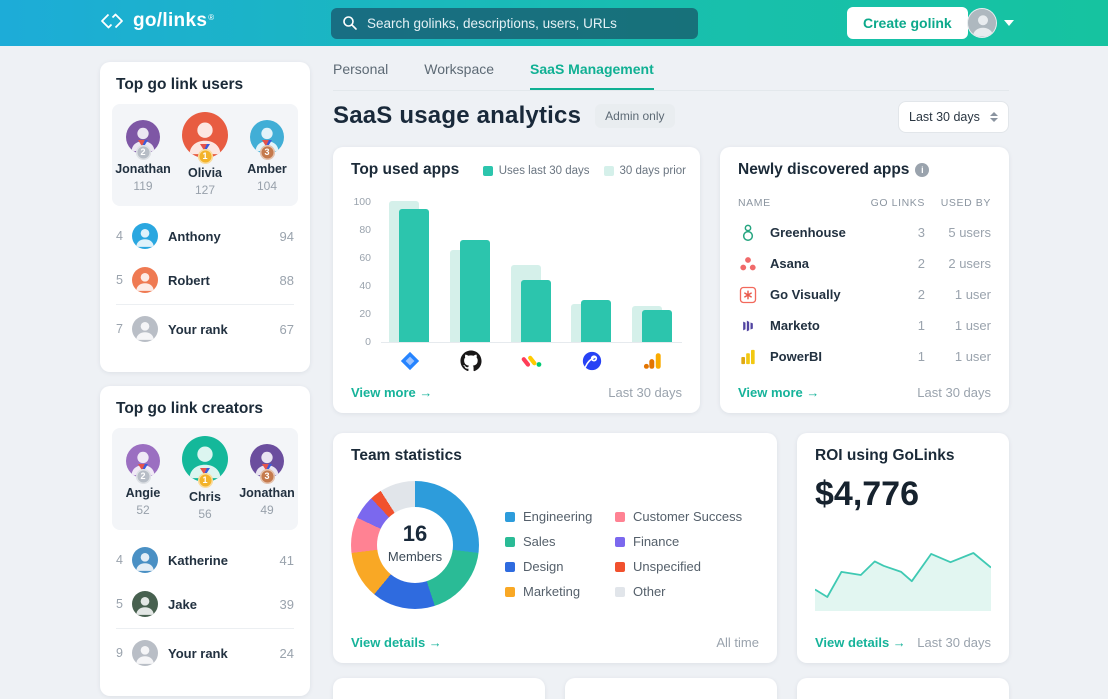  I want to click on top-used-apps-view-more-link: View more →, so click(392, 392).